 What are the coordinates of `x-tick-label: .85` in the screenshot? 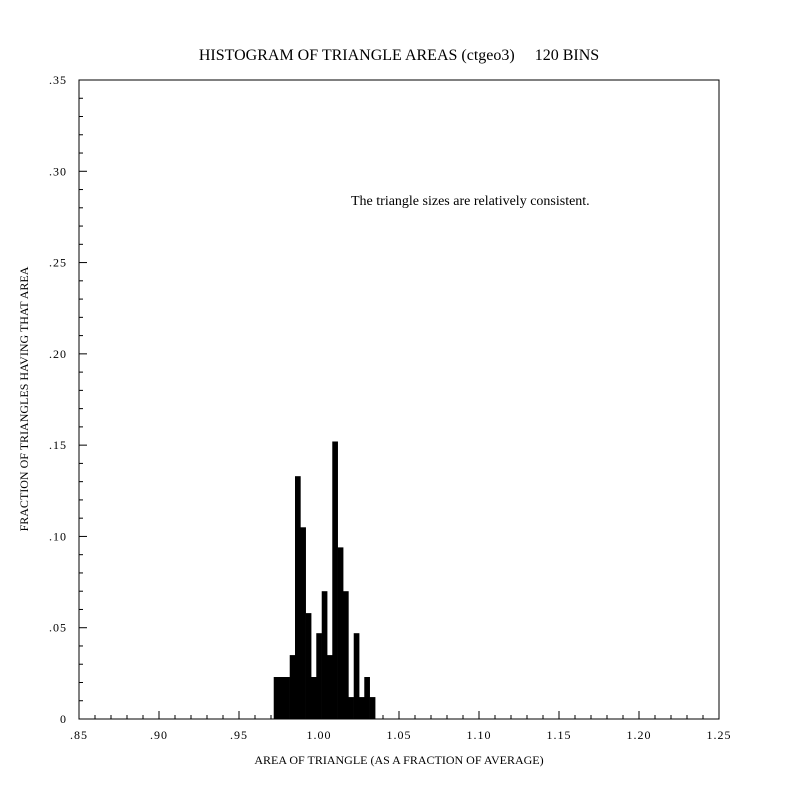 It's located at (79, 735).